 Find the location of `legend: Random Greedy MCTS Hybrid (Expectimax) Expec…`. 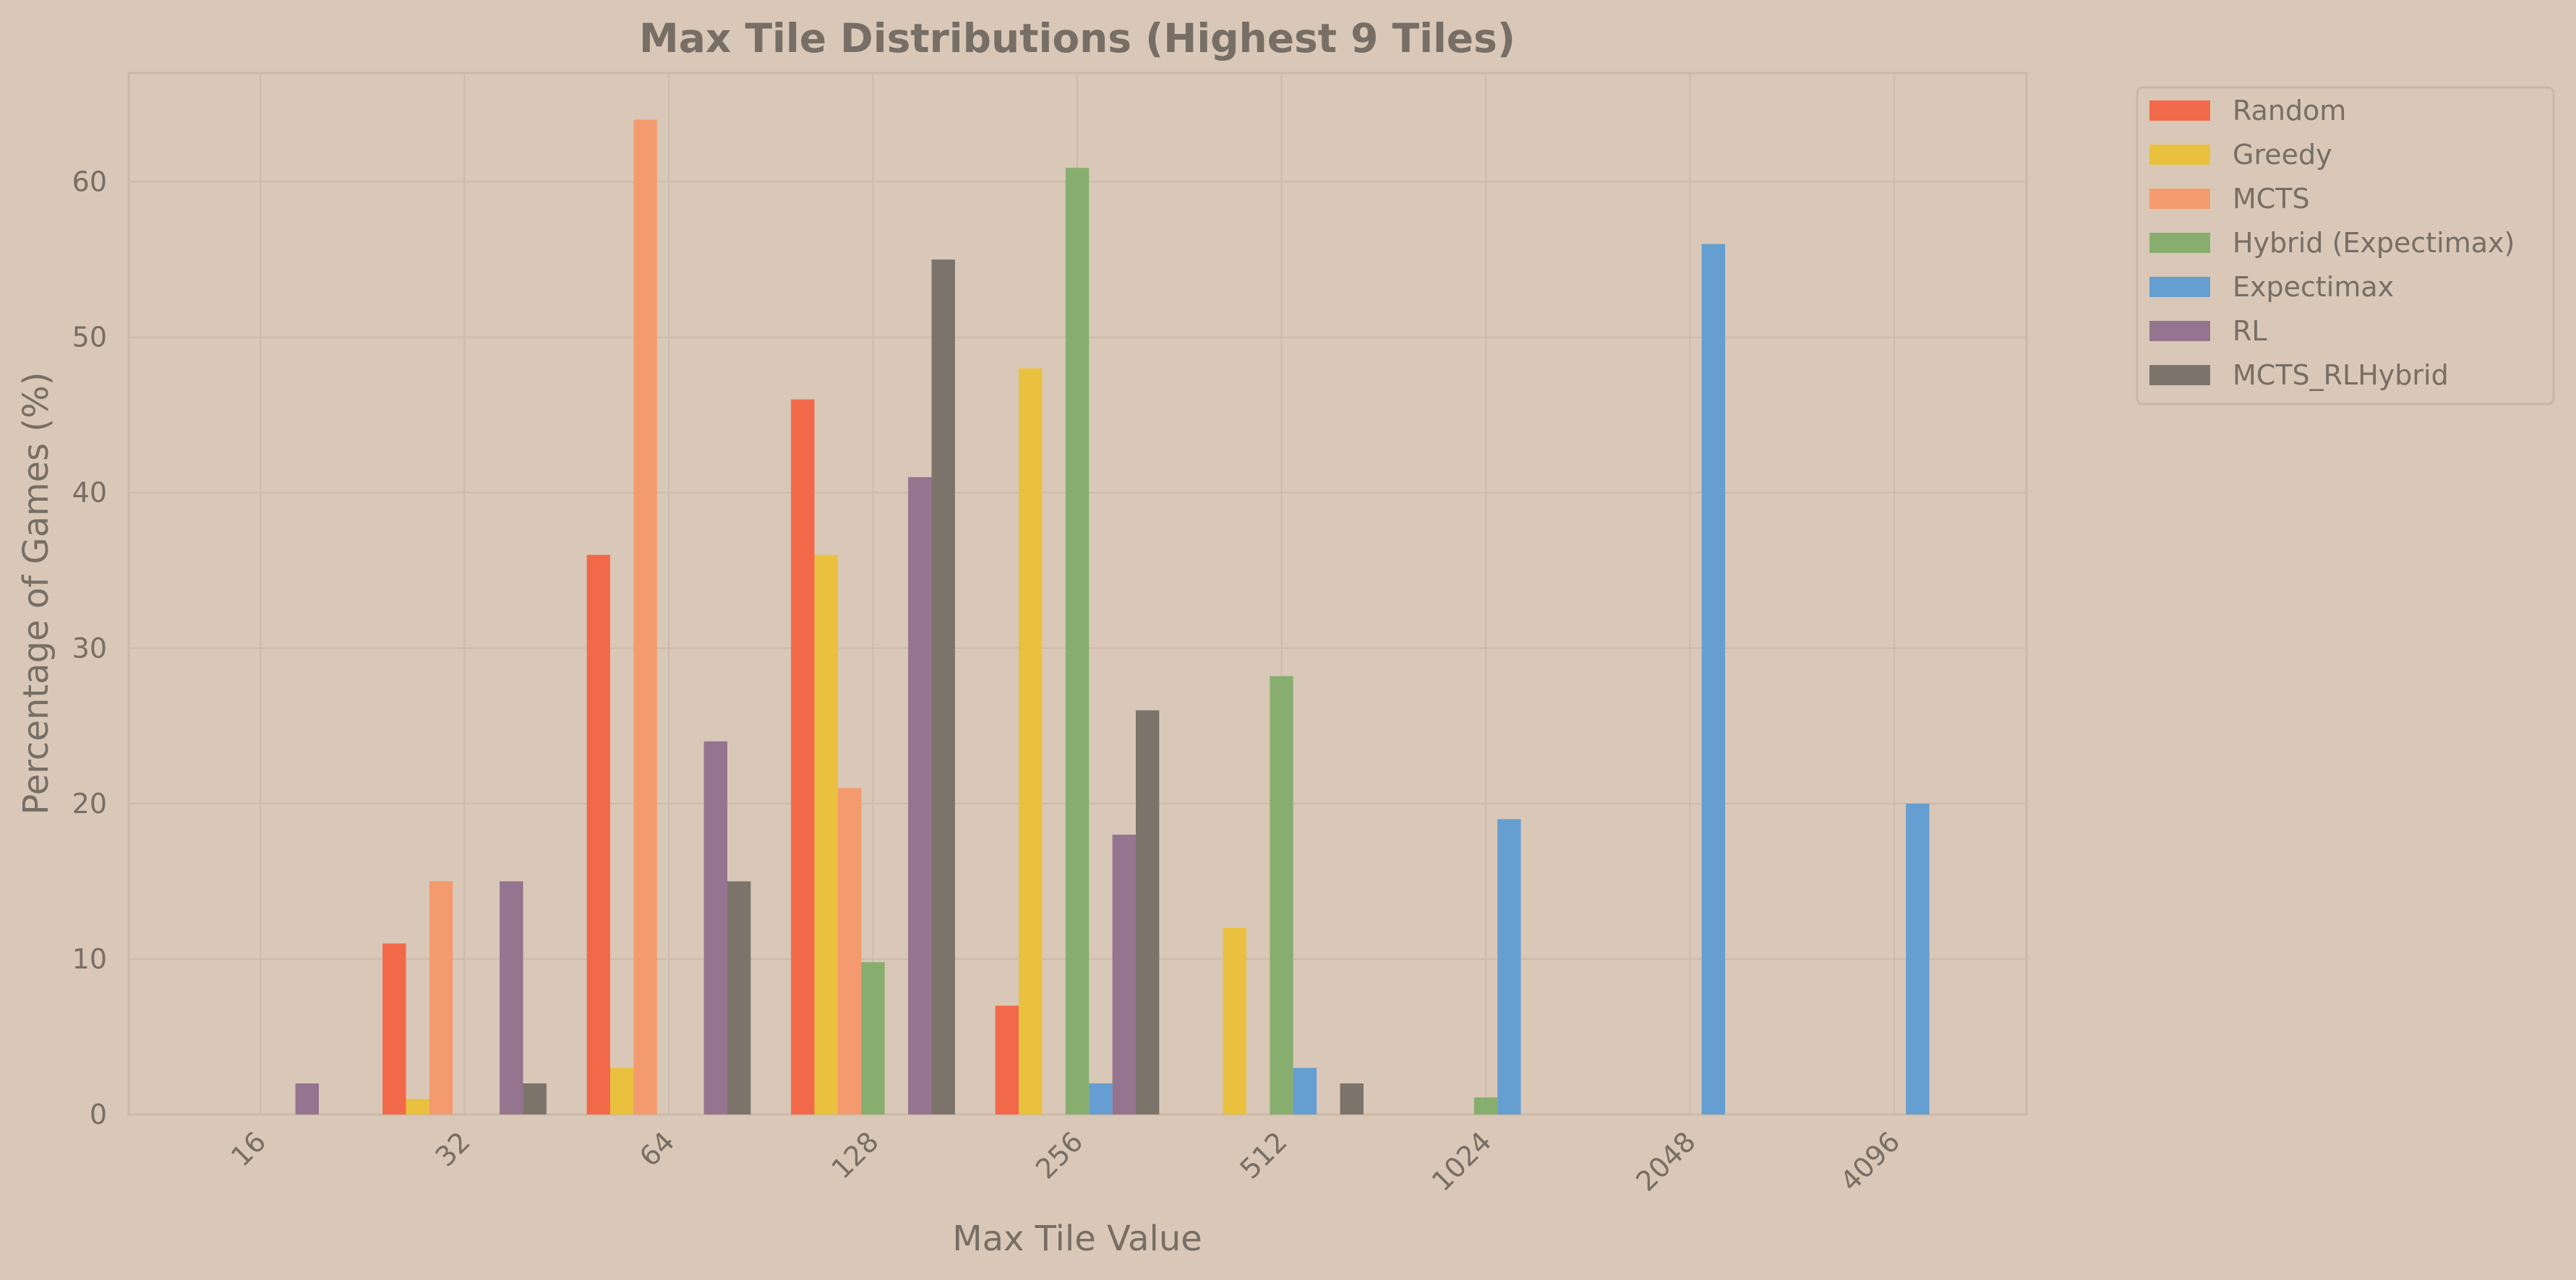

legend: Random Greedy MCTS Hybrid (Expectimax) Expec… is located at coordinates (2345, 245).